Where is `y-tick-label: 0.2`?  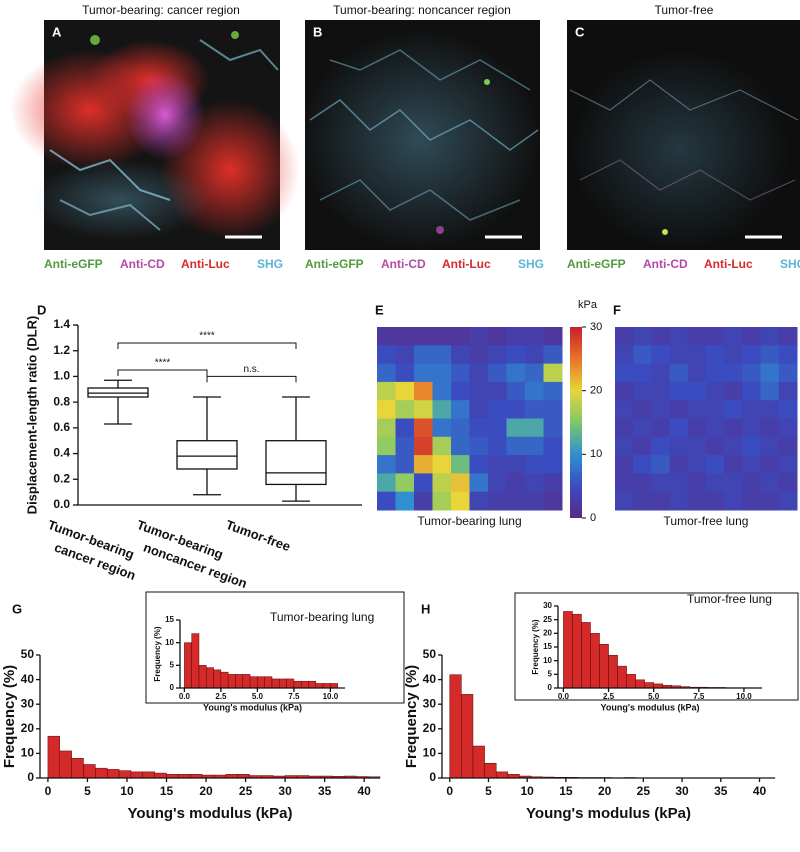 y-tick-label: 0.2 is located at coordinates (61, 478).